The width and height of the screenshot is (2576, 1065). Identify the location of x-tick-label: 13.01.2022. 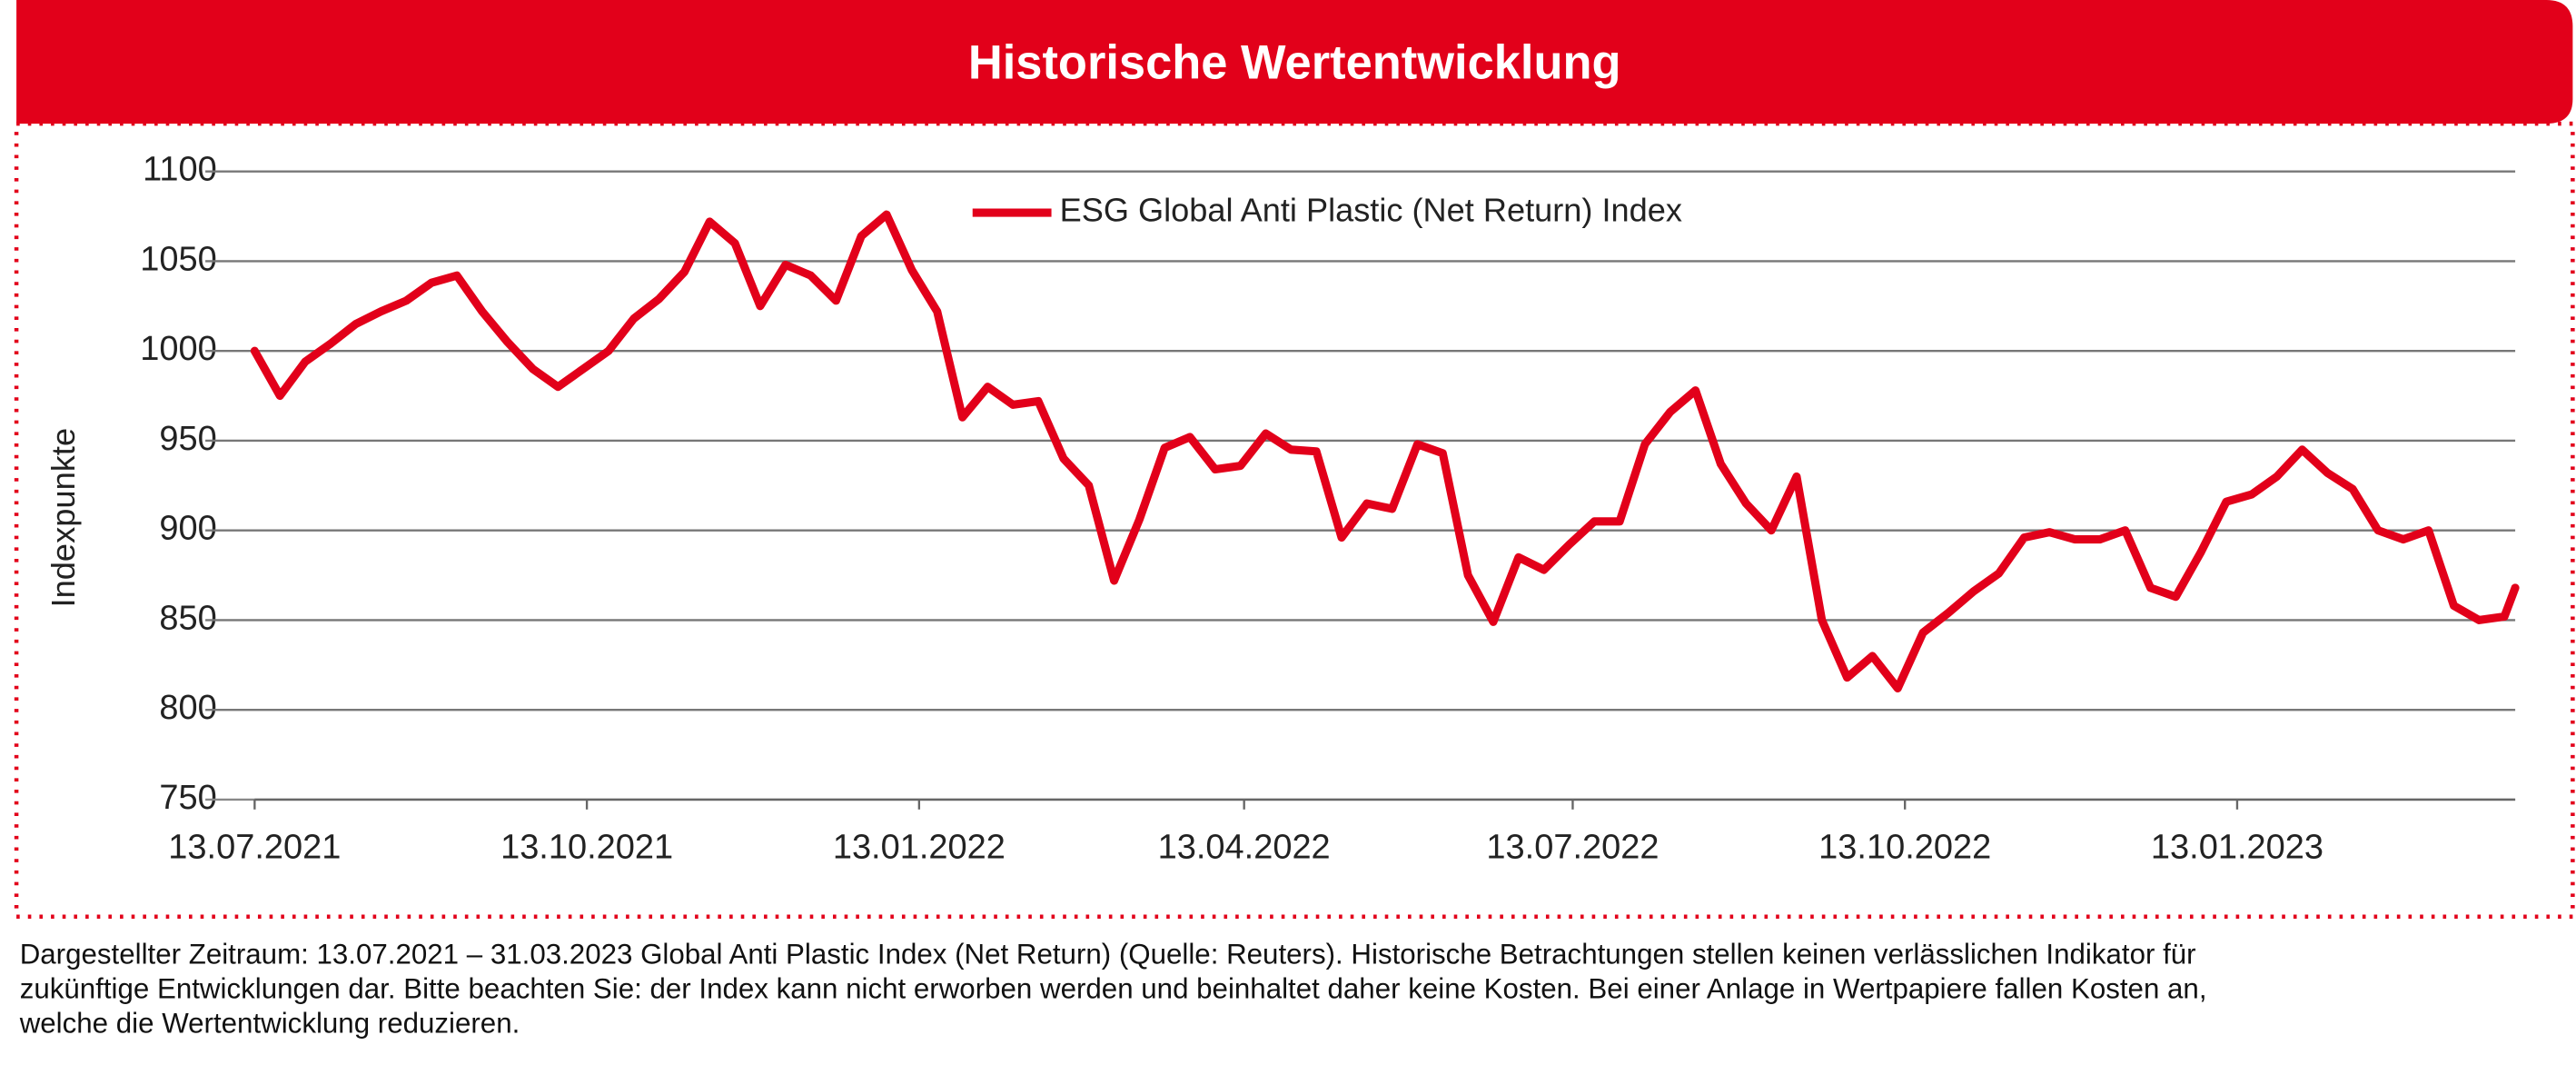
(919, 847).